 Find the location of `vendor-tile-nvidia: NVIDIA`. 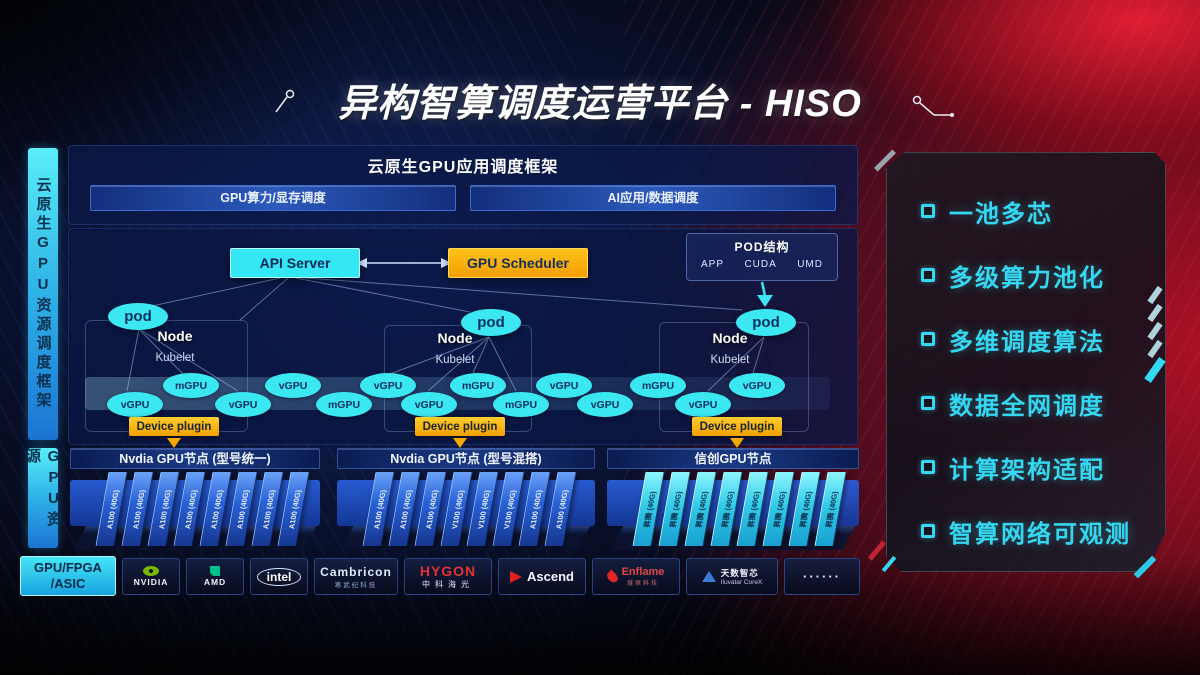

vendor-tile-nvidia: NVIDIA is located at coordinates (151, 576).